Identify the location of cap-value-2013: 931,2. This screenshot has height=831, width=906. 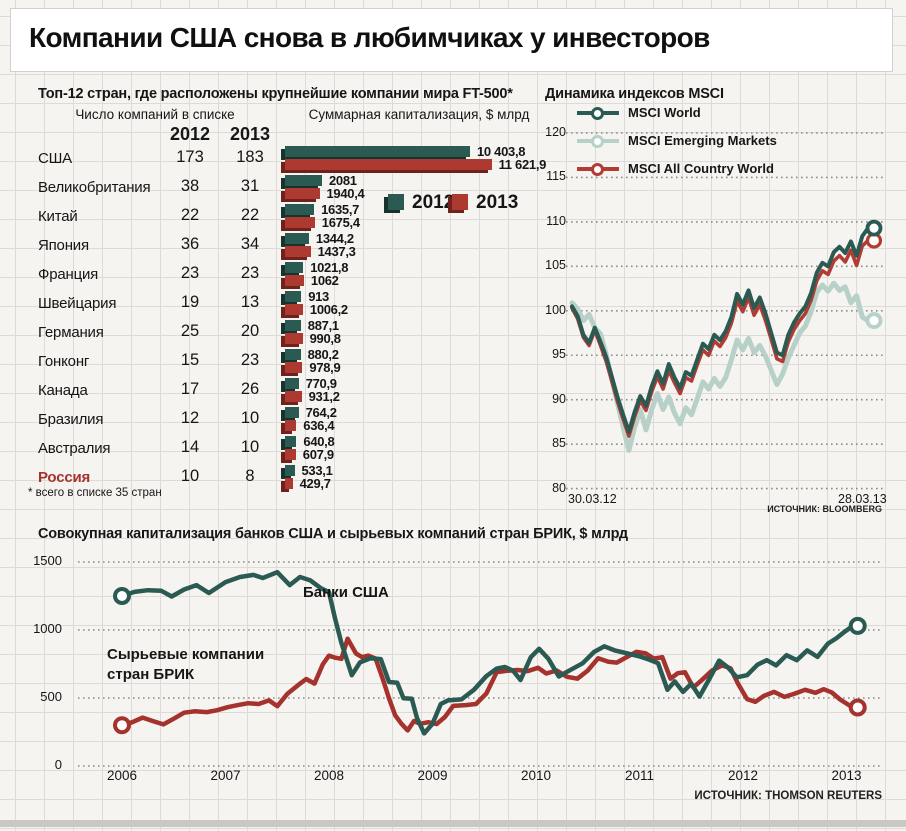
(324, 396).